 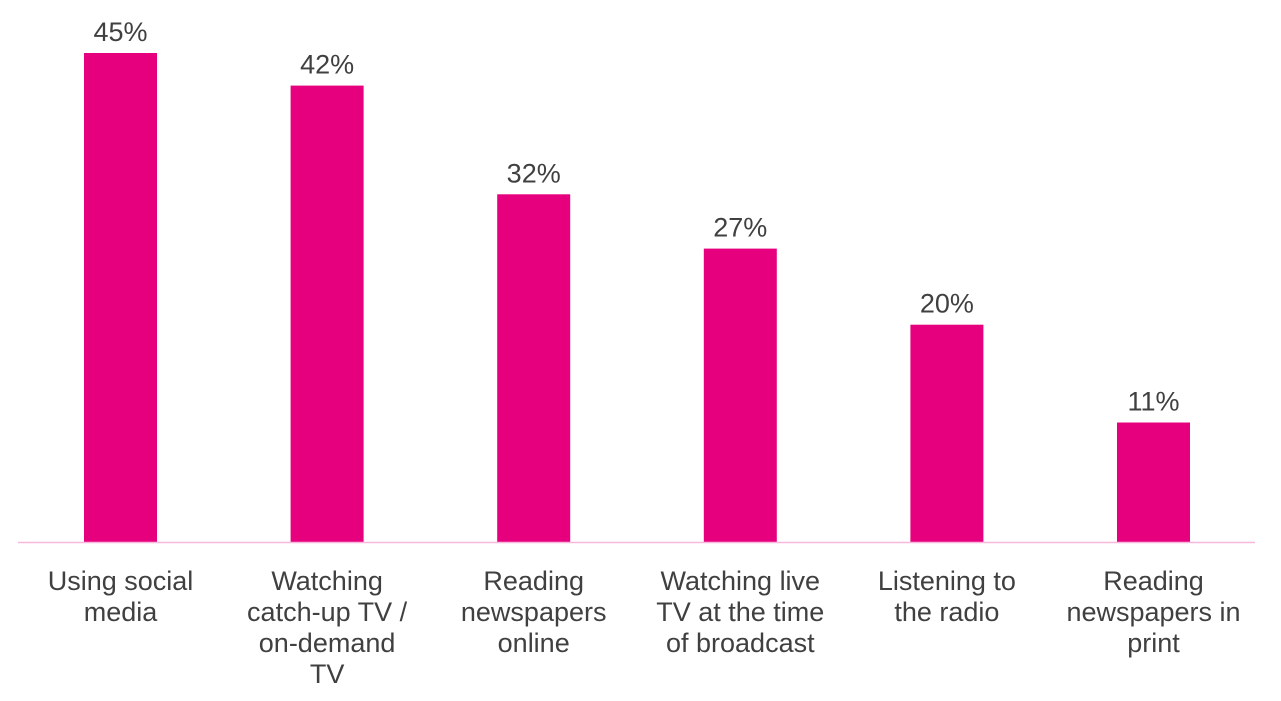 What do you see at coordinates (327, 674) in the screenshot?
I see `category-label-line: TV` at bounding box center [327, 674].